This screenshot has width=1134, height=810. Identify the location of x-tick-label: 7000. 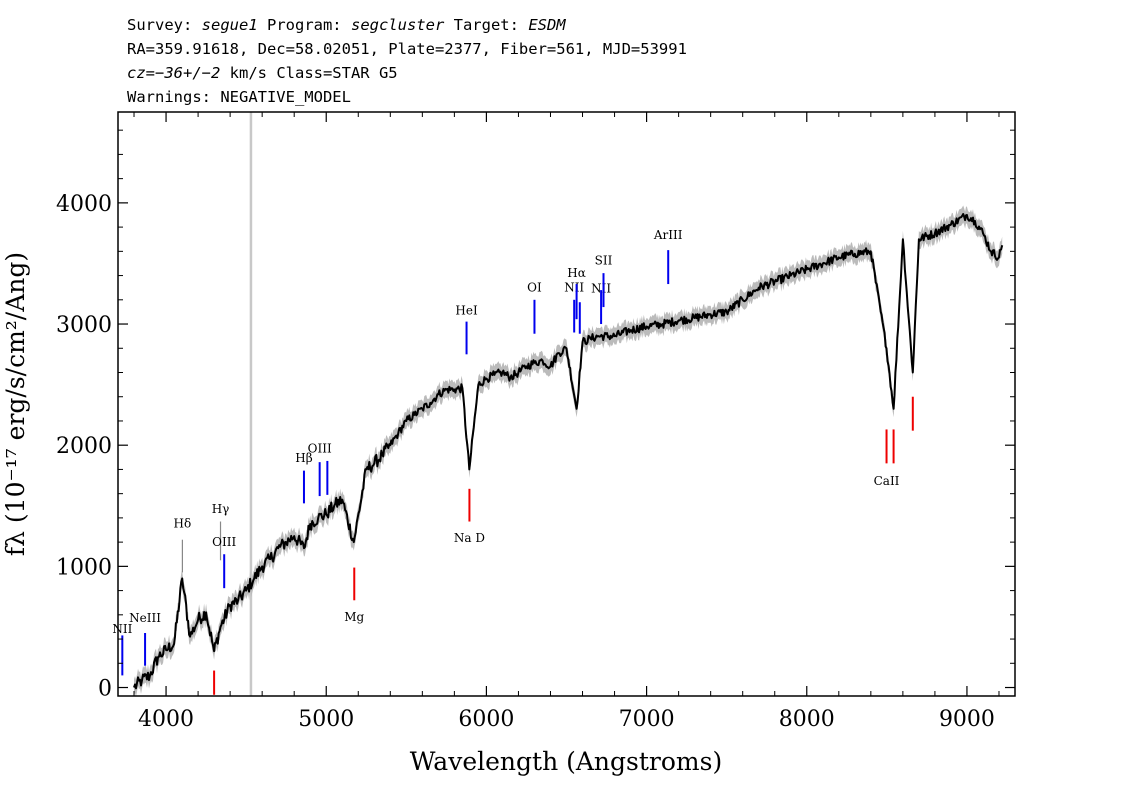
(647, 719).